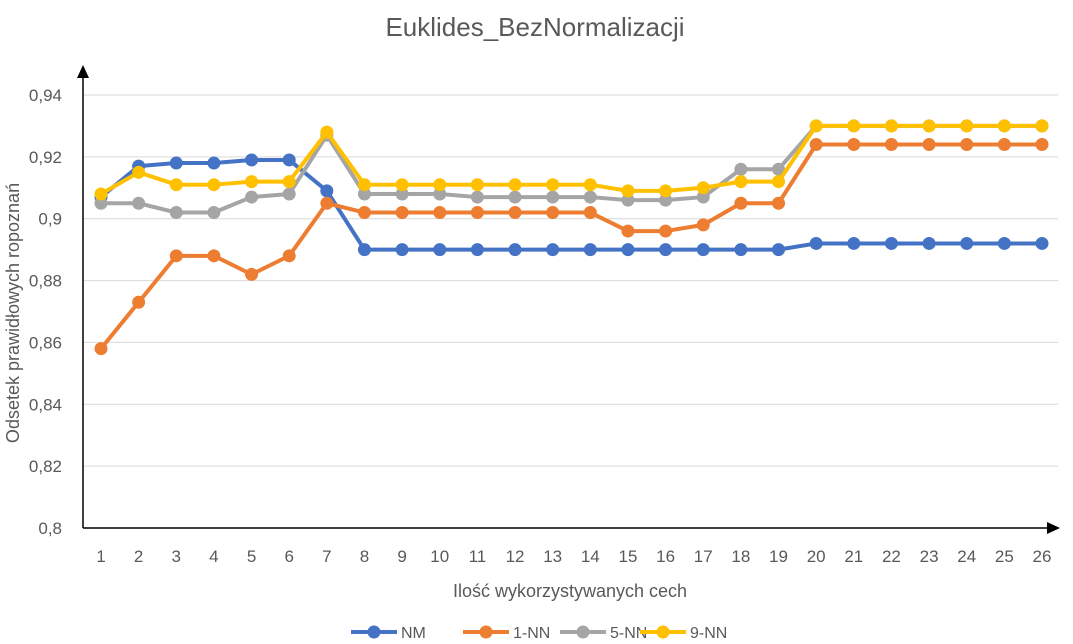 This screenshot has height=644, width=1073. I want to click on series-5-nn, so click(571, 169).